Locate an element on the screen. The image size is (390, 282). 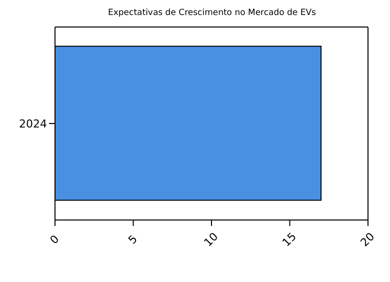
y-tick-label: 2024 is located at coordinates (33, 123).